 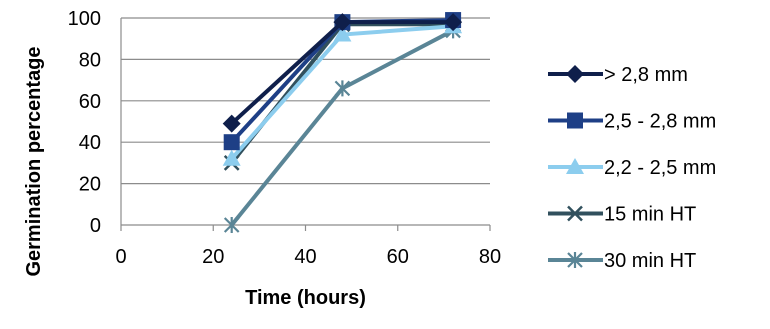 I want to click on x-tick-label: 20, so click(x=213, y=257).